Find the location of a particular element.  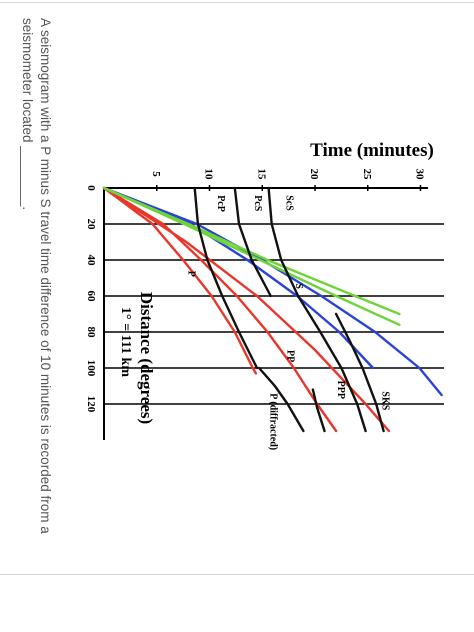

phase-label-scs: ScS is located at coordinates (289, 203).